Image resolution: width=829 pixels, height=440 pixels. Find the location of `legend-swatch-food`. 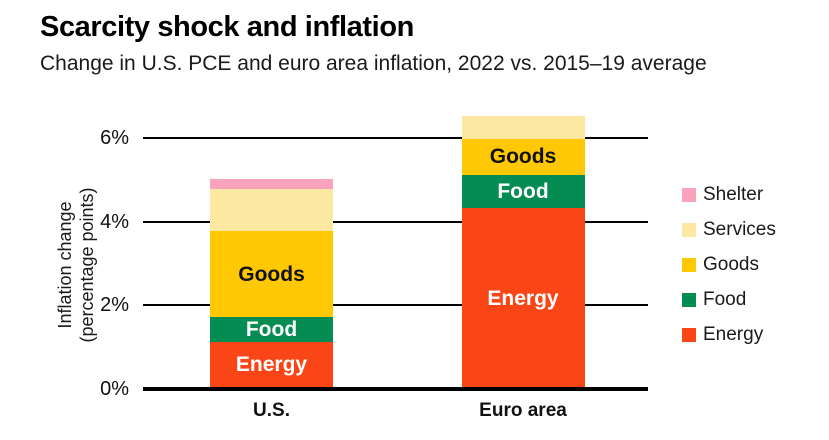

legend-swatch-food is located at coordinates (689, 299).